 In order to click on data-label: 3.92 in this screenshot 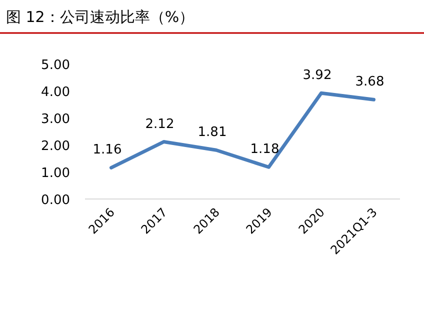, I will do `click(317, 76)`.